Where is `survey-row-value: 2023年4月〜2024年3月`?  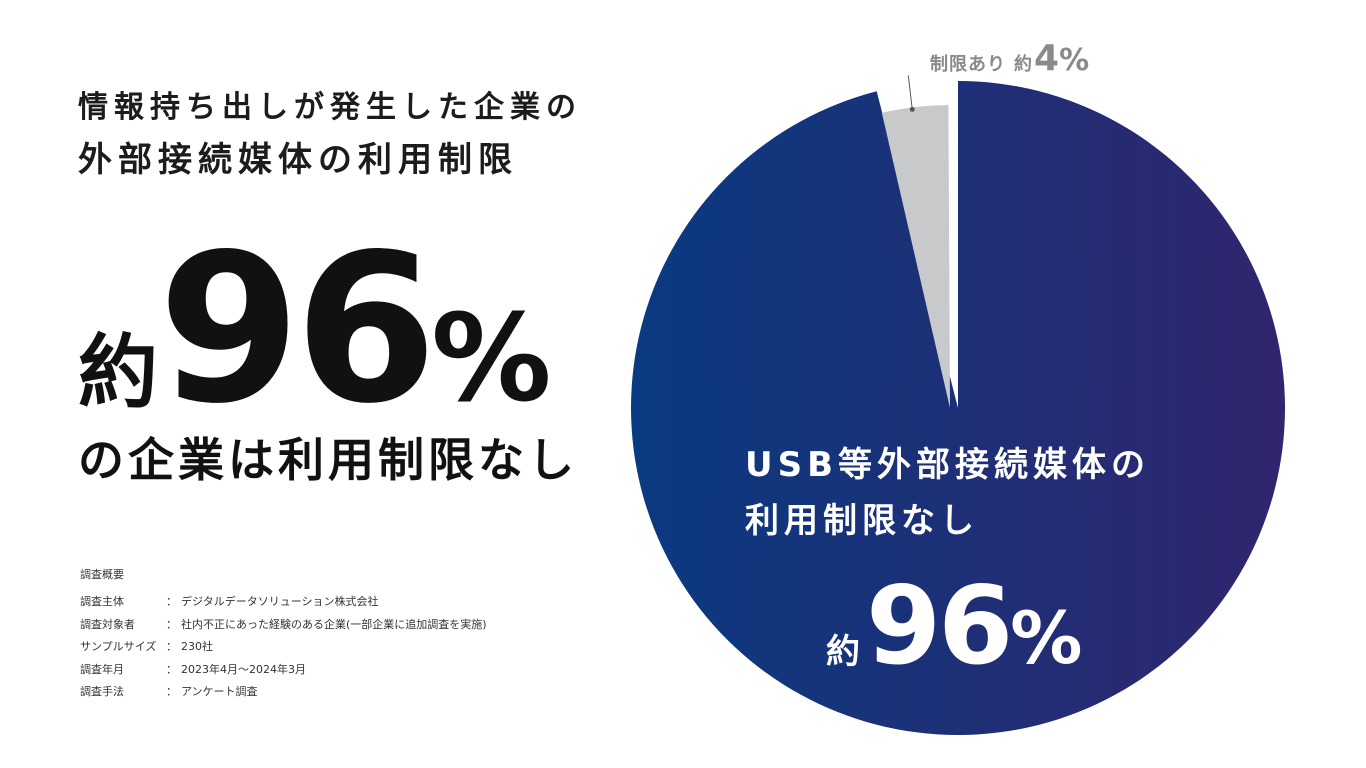
survey-row-value: 2023年4月〜2024年3月 is located at coordinates (243, 669).